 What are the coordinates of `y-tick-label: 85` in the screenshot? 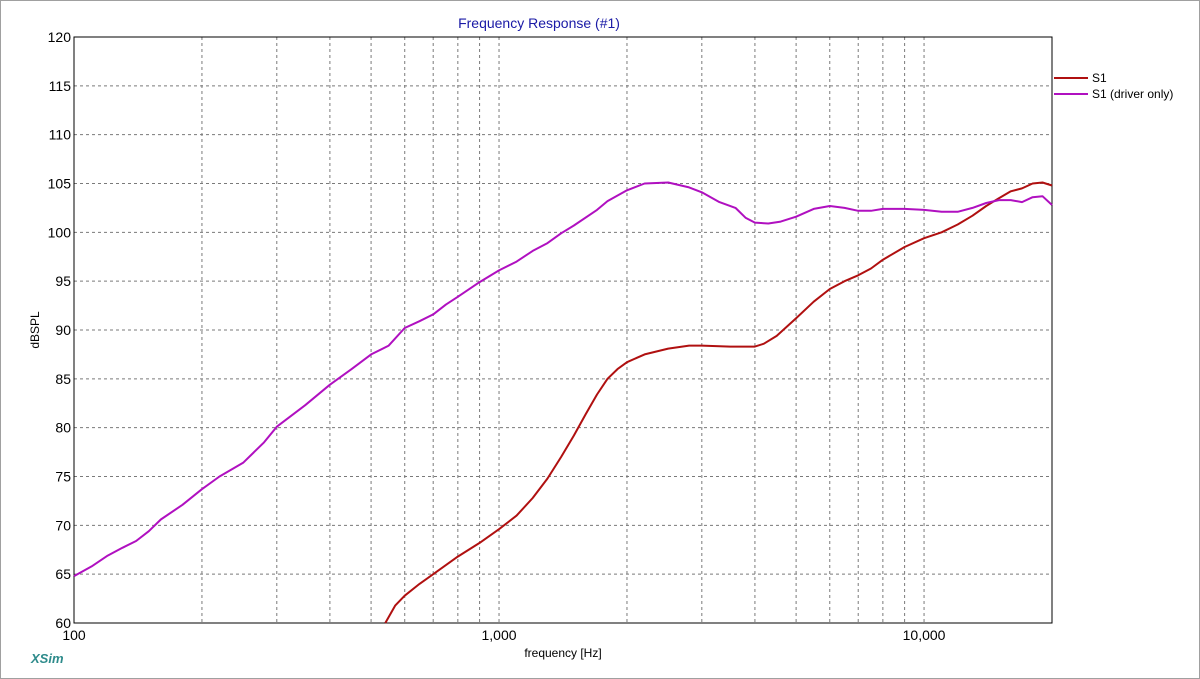 It's located at (63, 379).